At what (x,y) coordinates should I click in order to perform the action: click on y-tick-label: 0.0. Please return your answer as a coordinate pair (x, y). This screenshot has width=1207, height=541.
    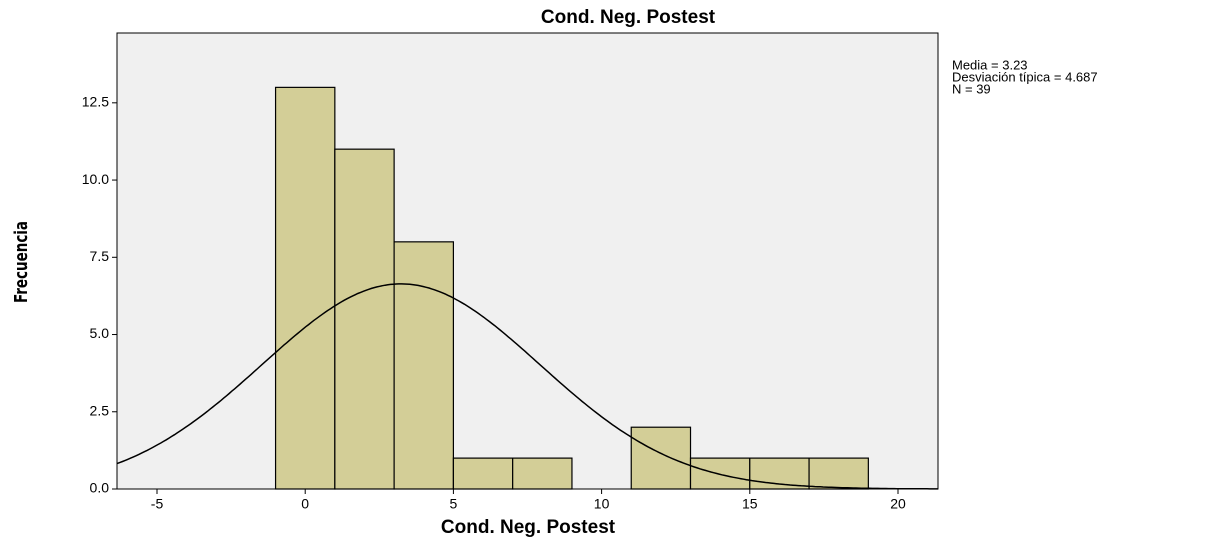
    Looking at the image, I should click on (100, 488).